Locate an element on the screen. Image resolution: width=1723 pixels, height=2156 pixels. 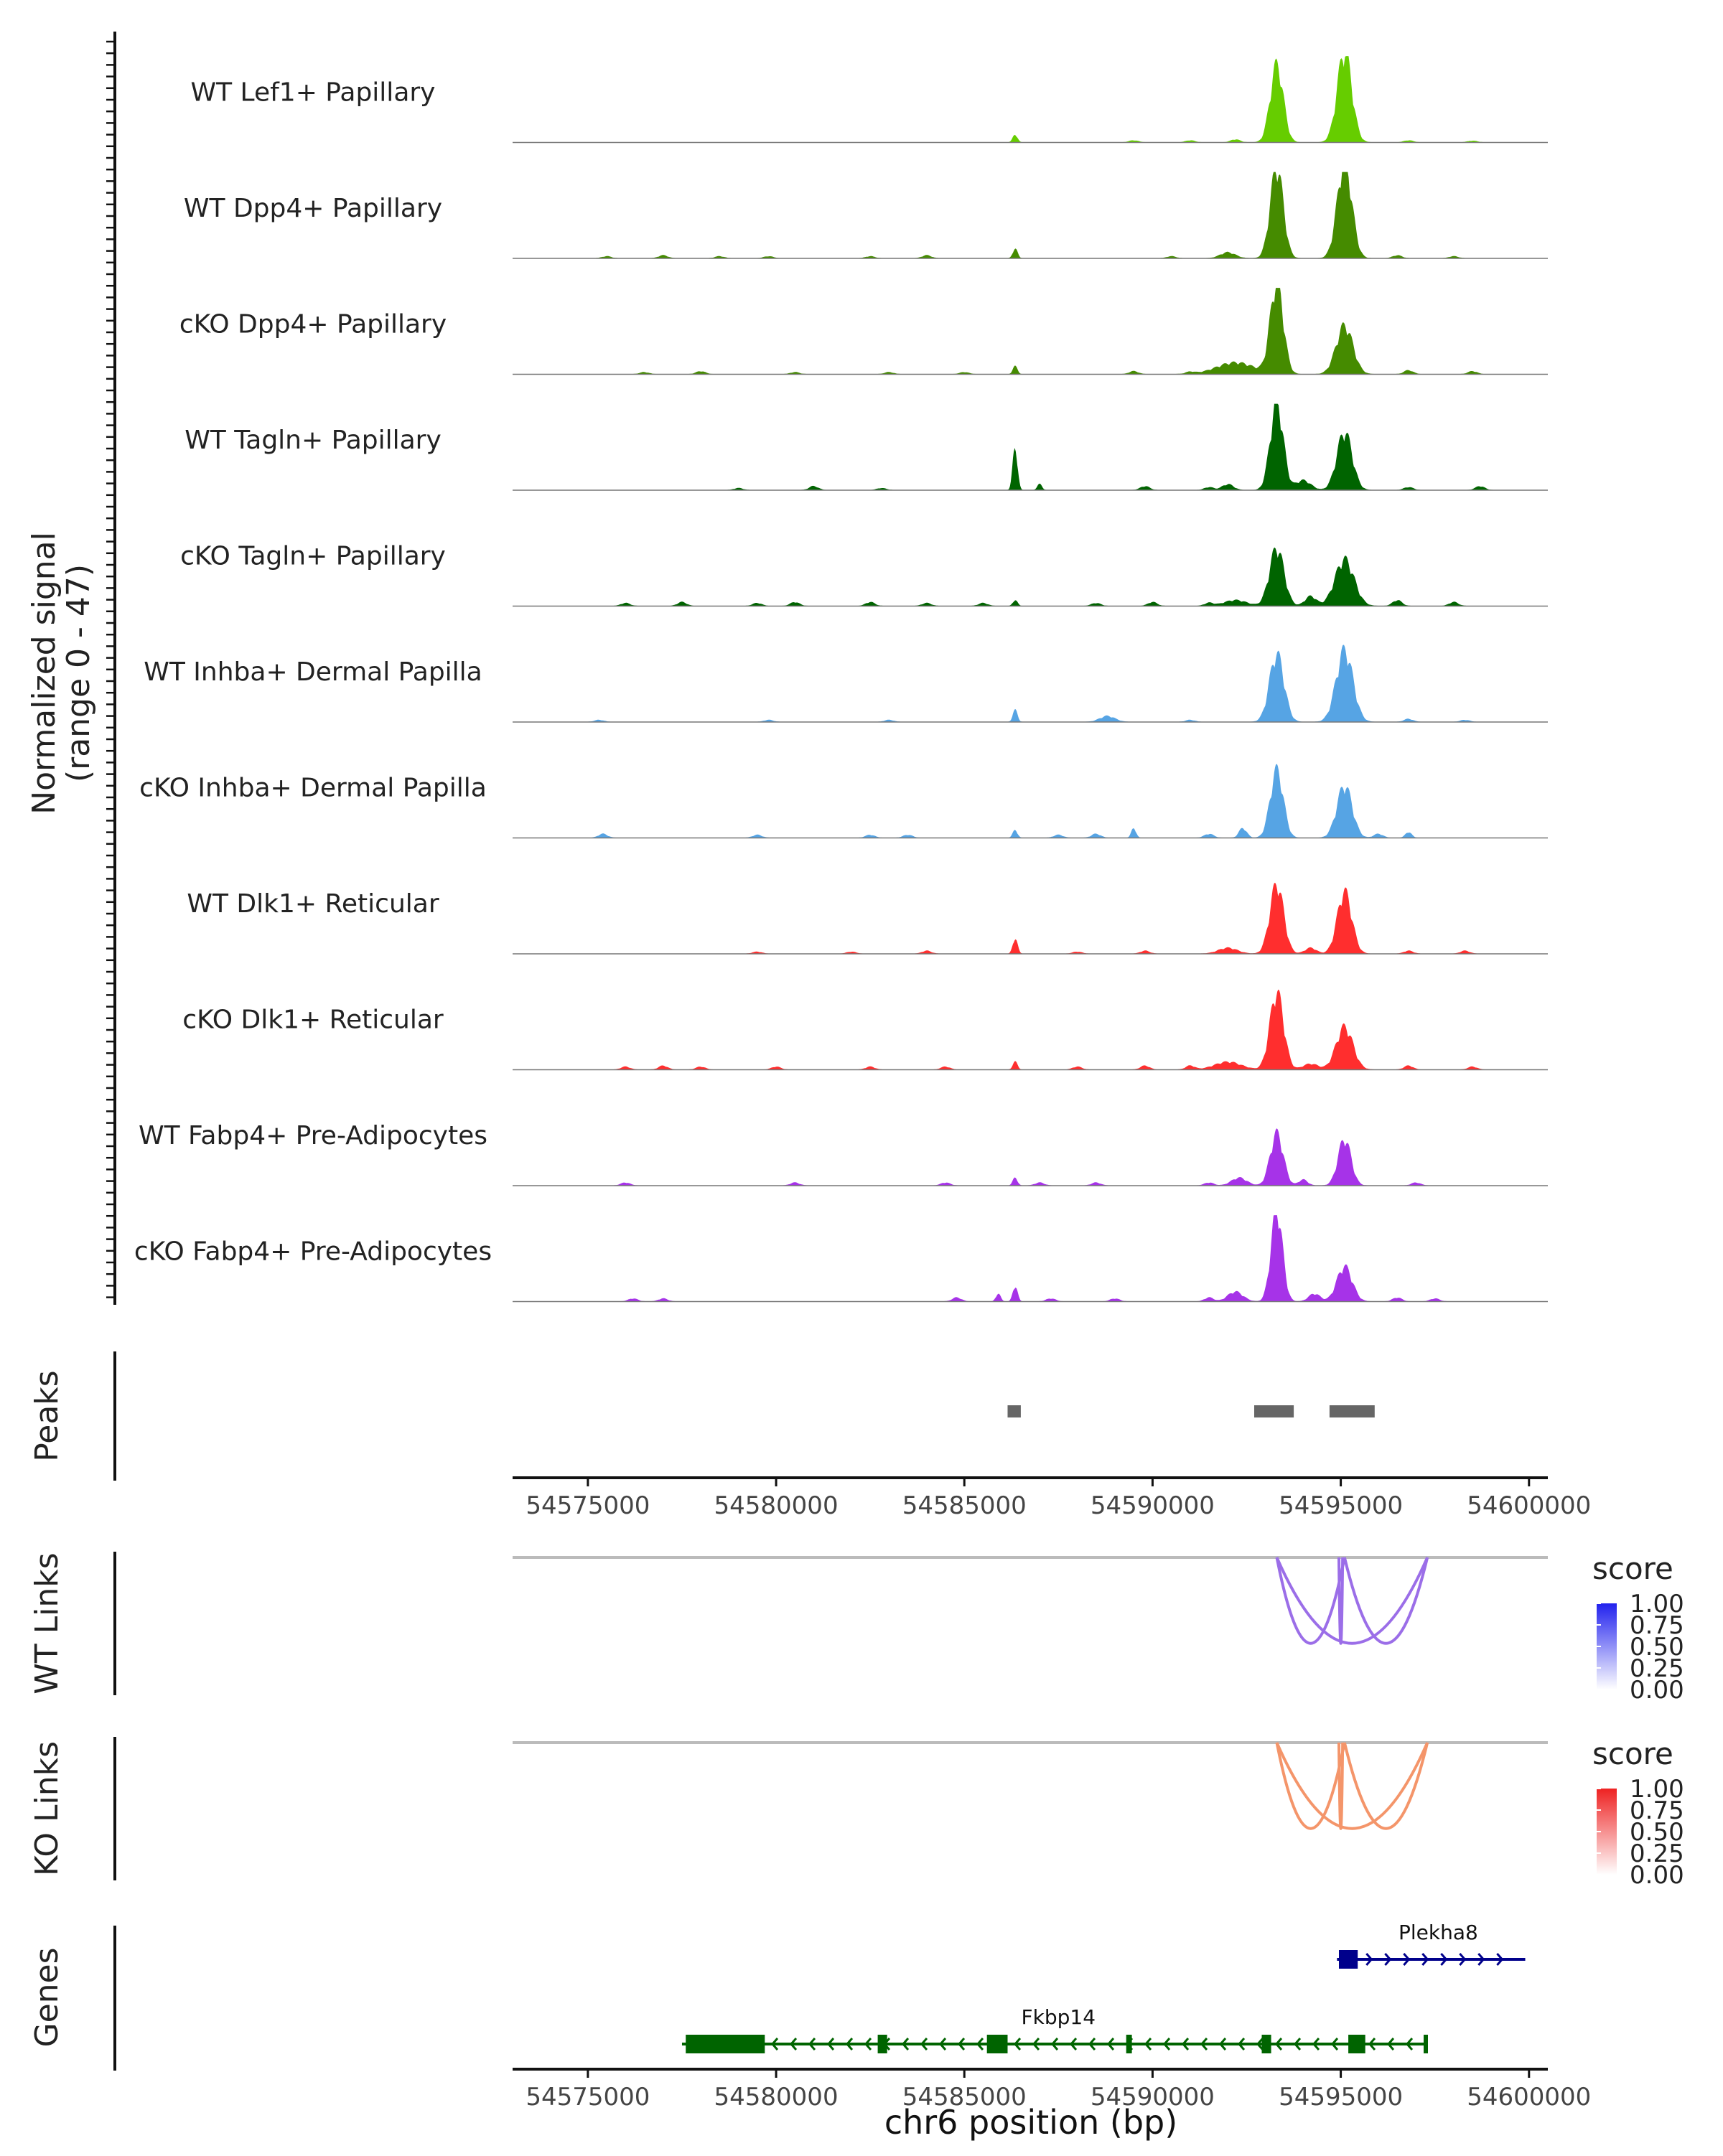
coverage-track: WT Inhba+ Dermal Papilla is located at coordinates (846, 684).